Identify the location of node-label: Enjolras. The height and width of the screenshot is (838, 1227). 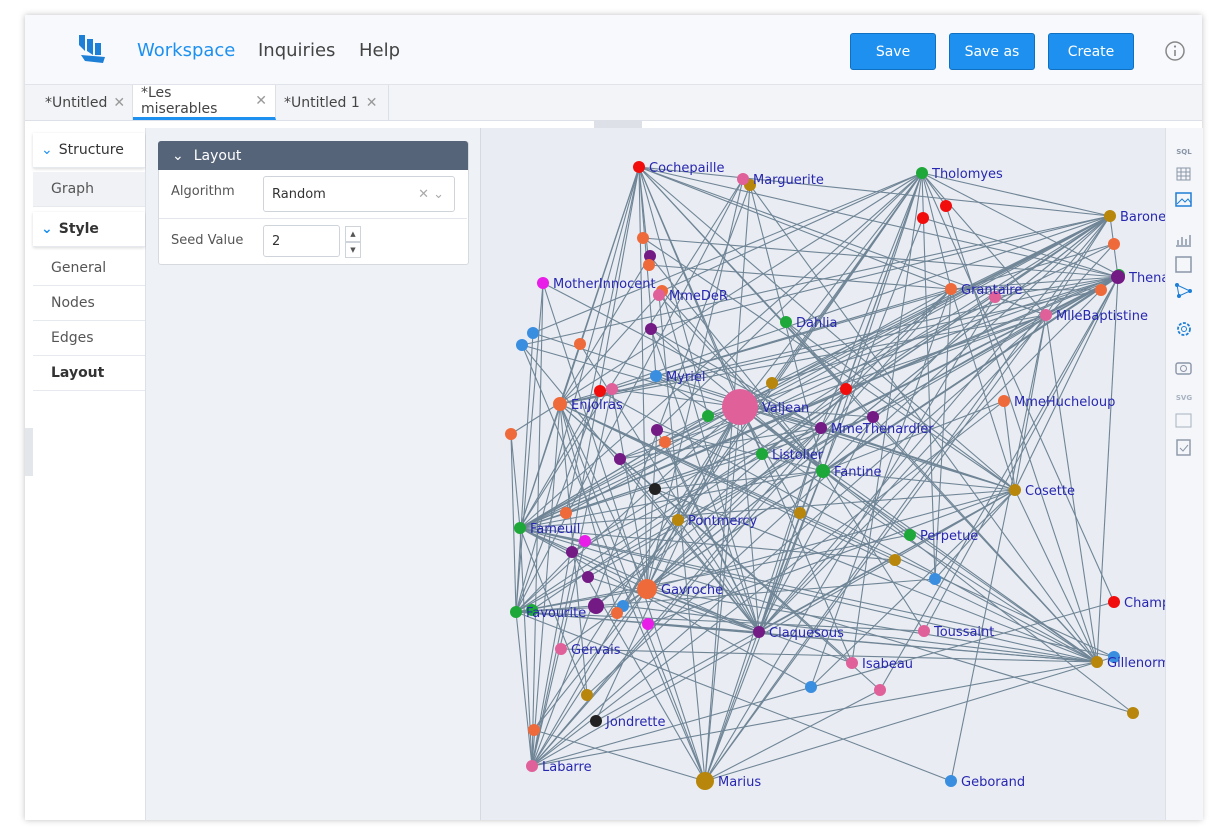
(597, 405).